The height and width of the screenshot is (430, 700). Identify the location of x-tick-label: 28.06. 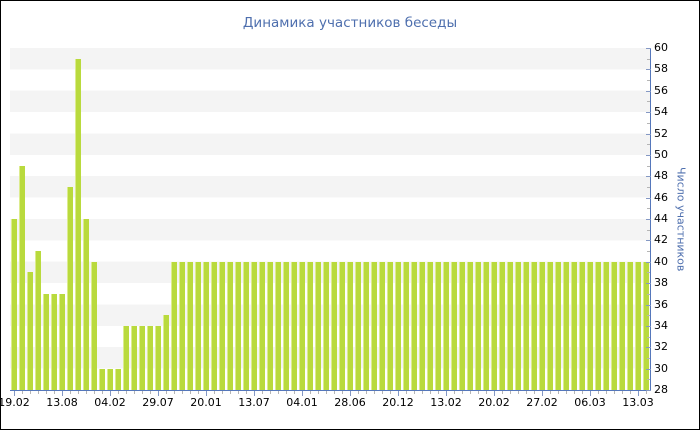
(350, 402).